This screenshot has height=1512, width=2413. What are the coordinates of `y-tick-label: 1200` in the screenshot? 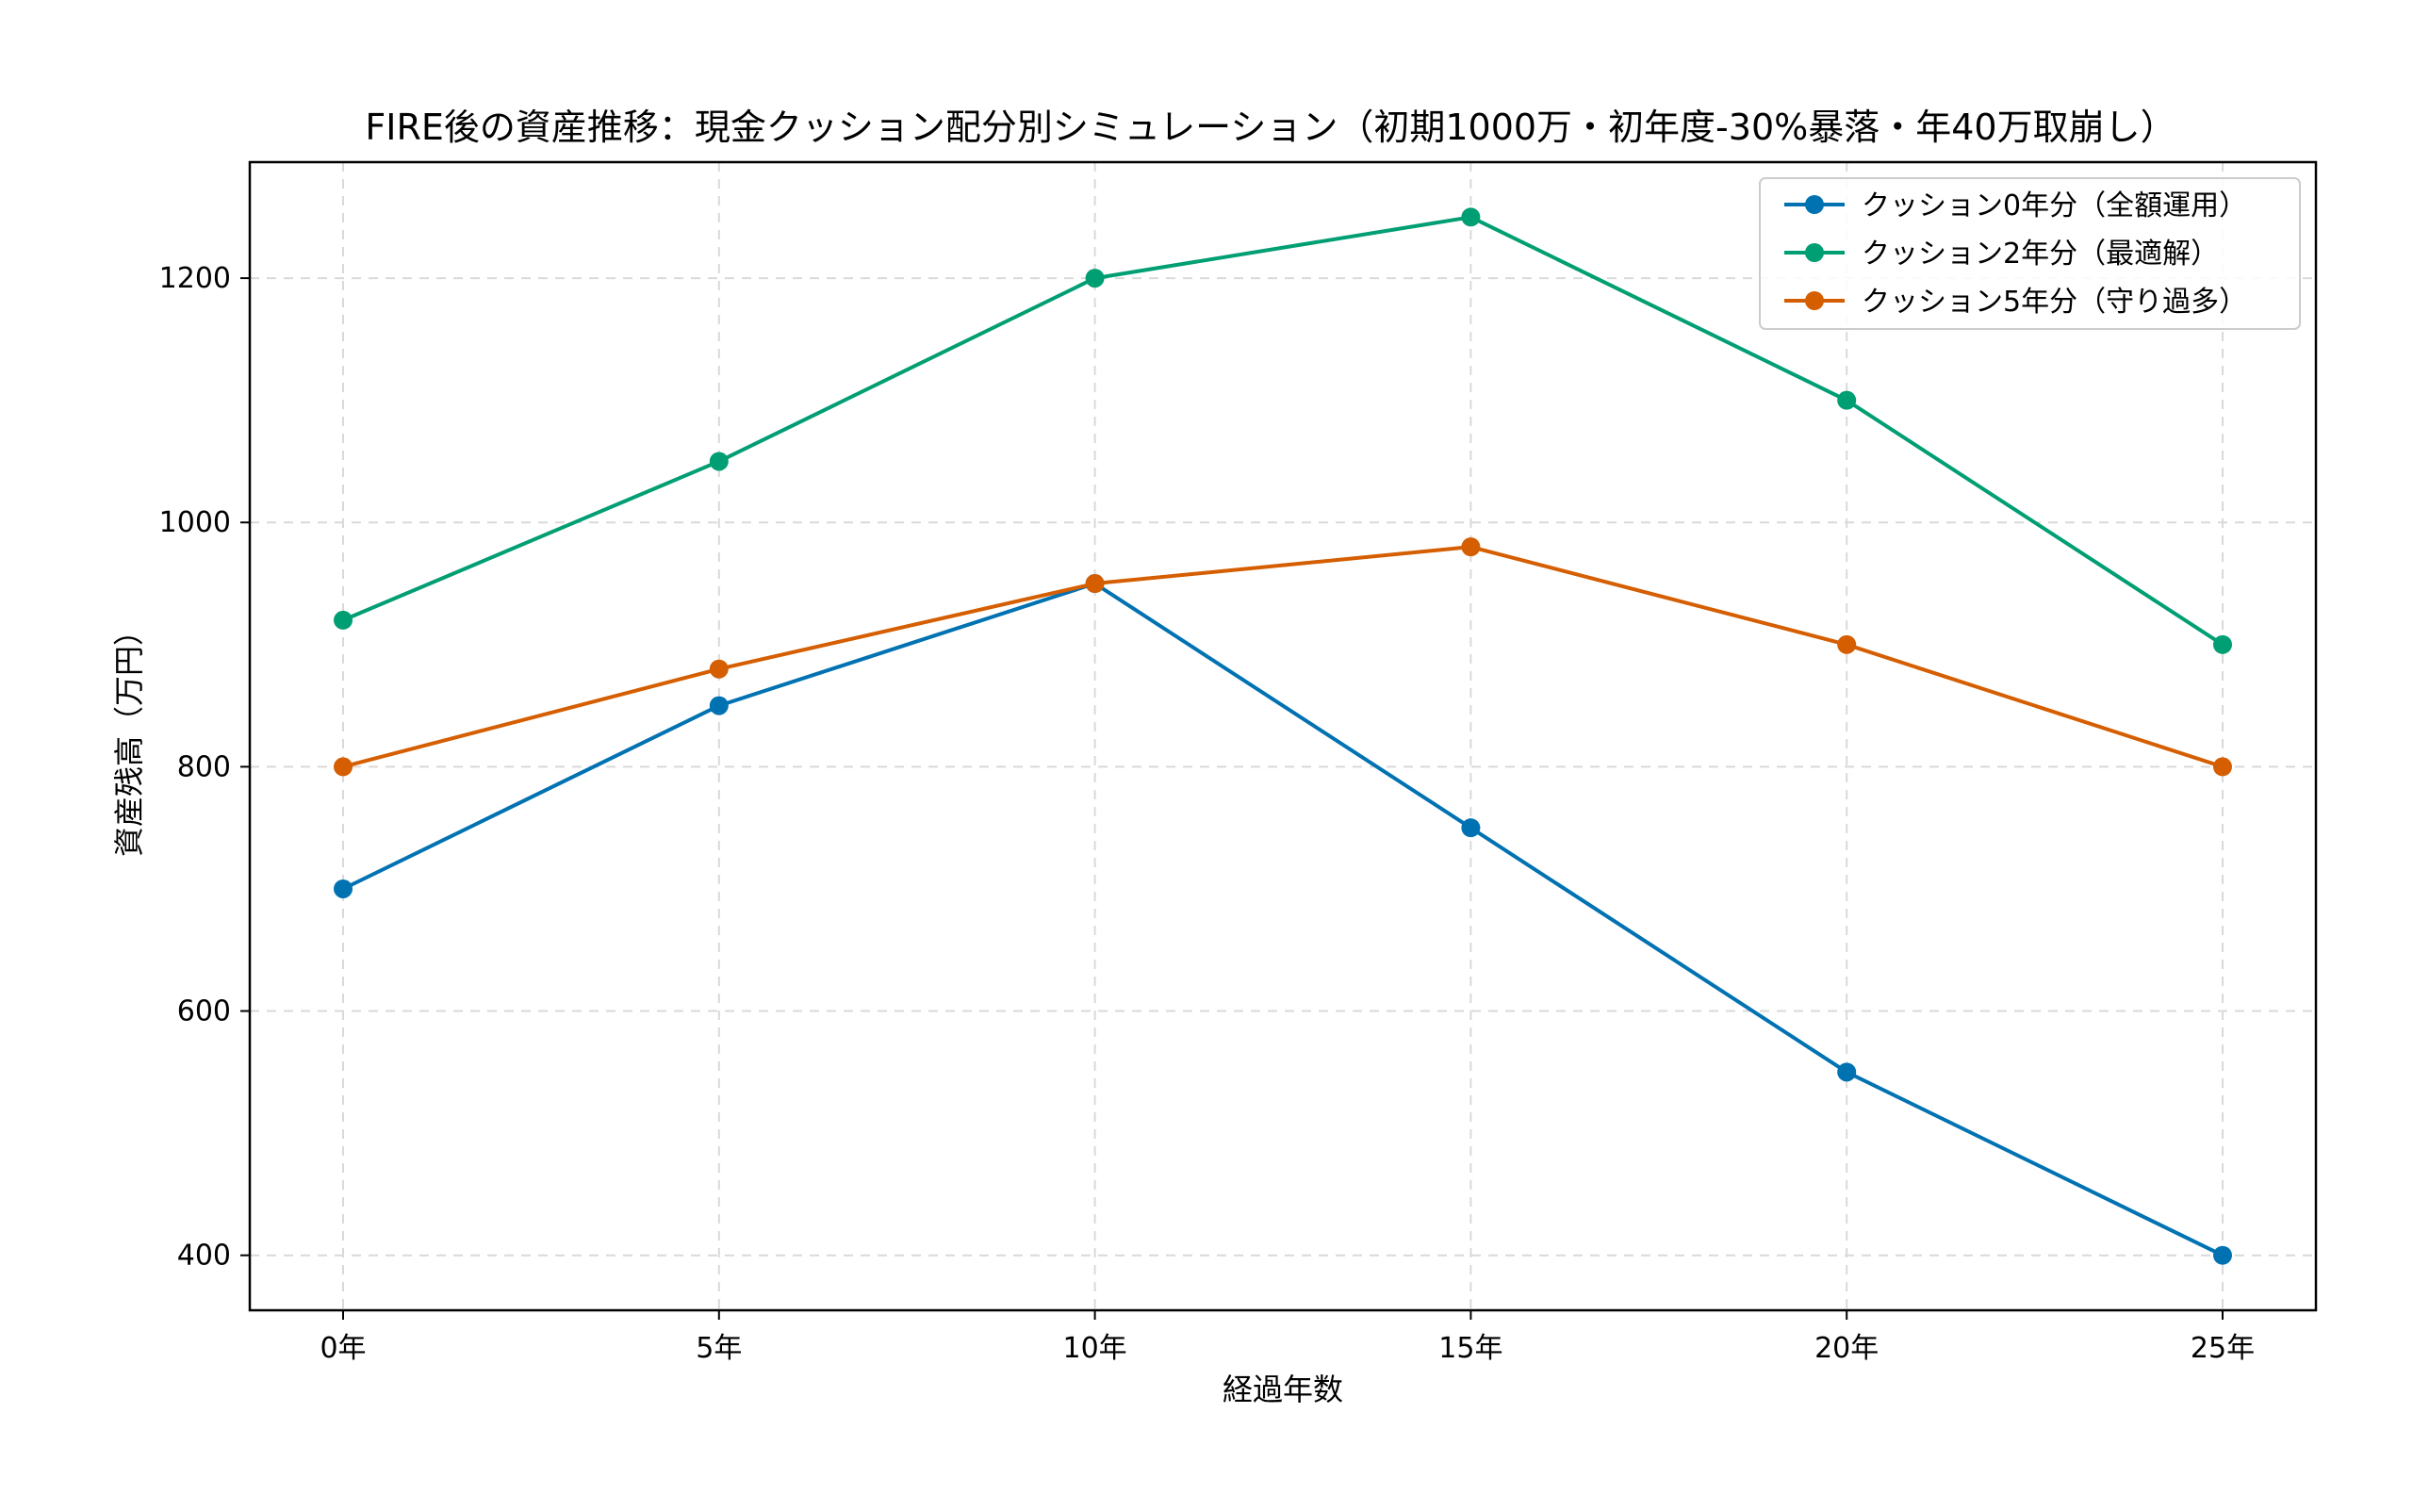 It's located at (195, 279).